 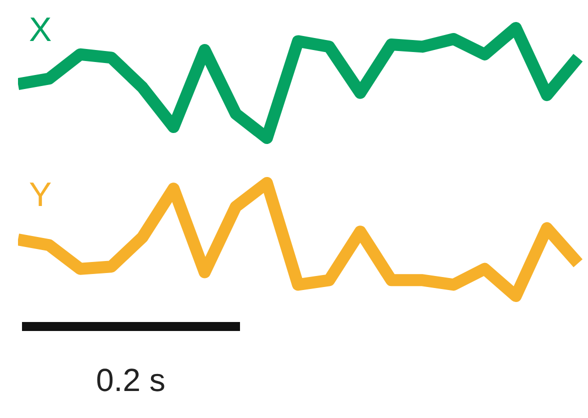 What do you see at coordinates (40, 195) in the screenshot?
I see `series-label: Y` at bounding box center [40, 195].